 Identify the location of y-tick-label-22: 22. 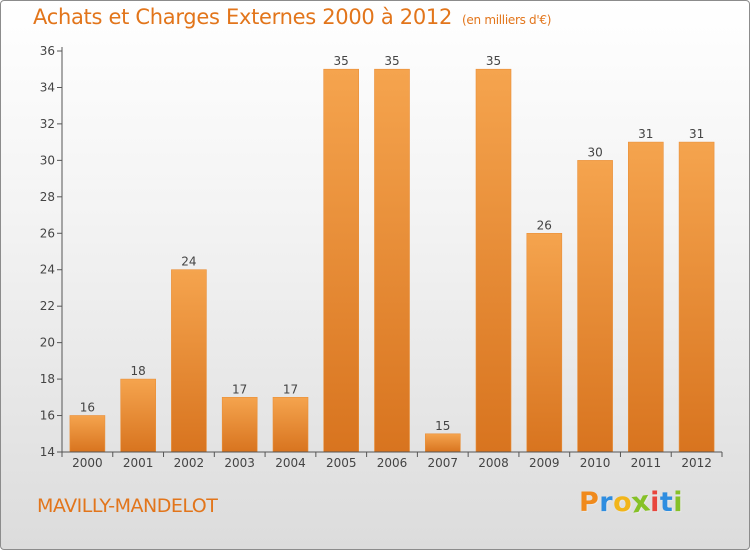
(47, 306).